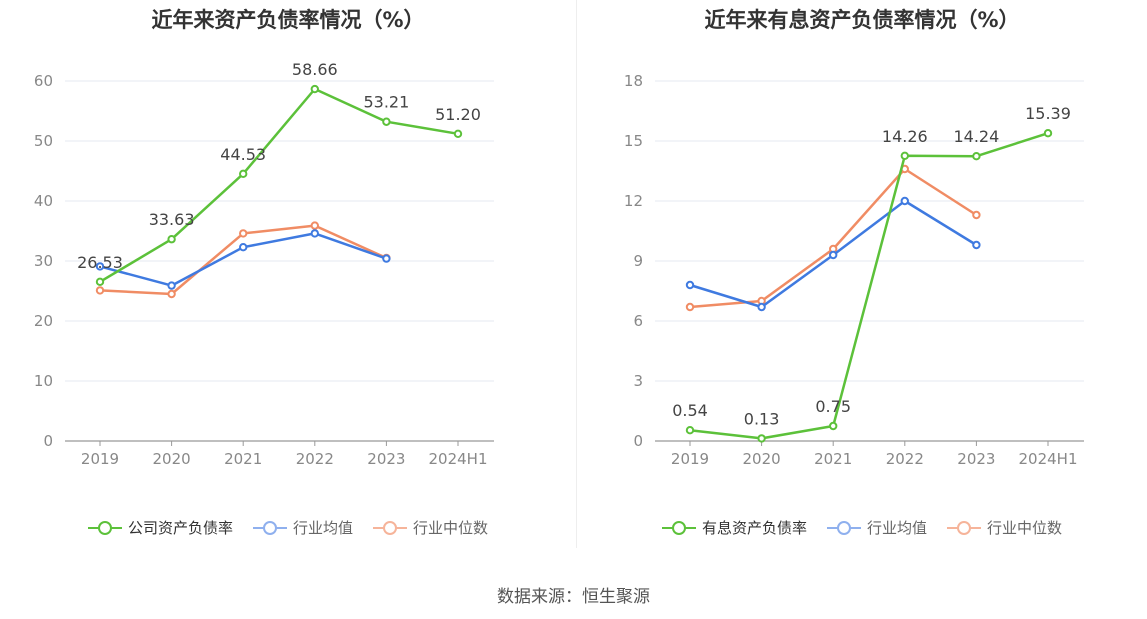 The height and width of the screenshot is (619, 1147). What do you see at coordinates (43, 381) in the screenshot?
I see `y-tick-label: 10` at bounding box center [43, 381].